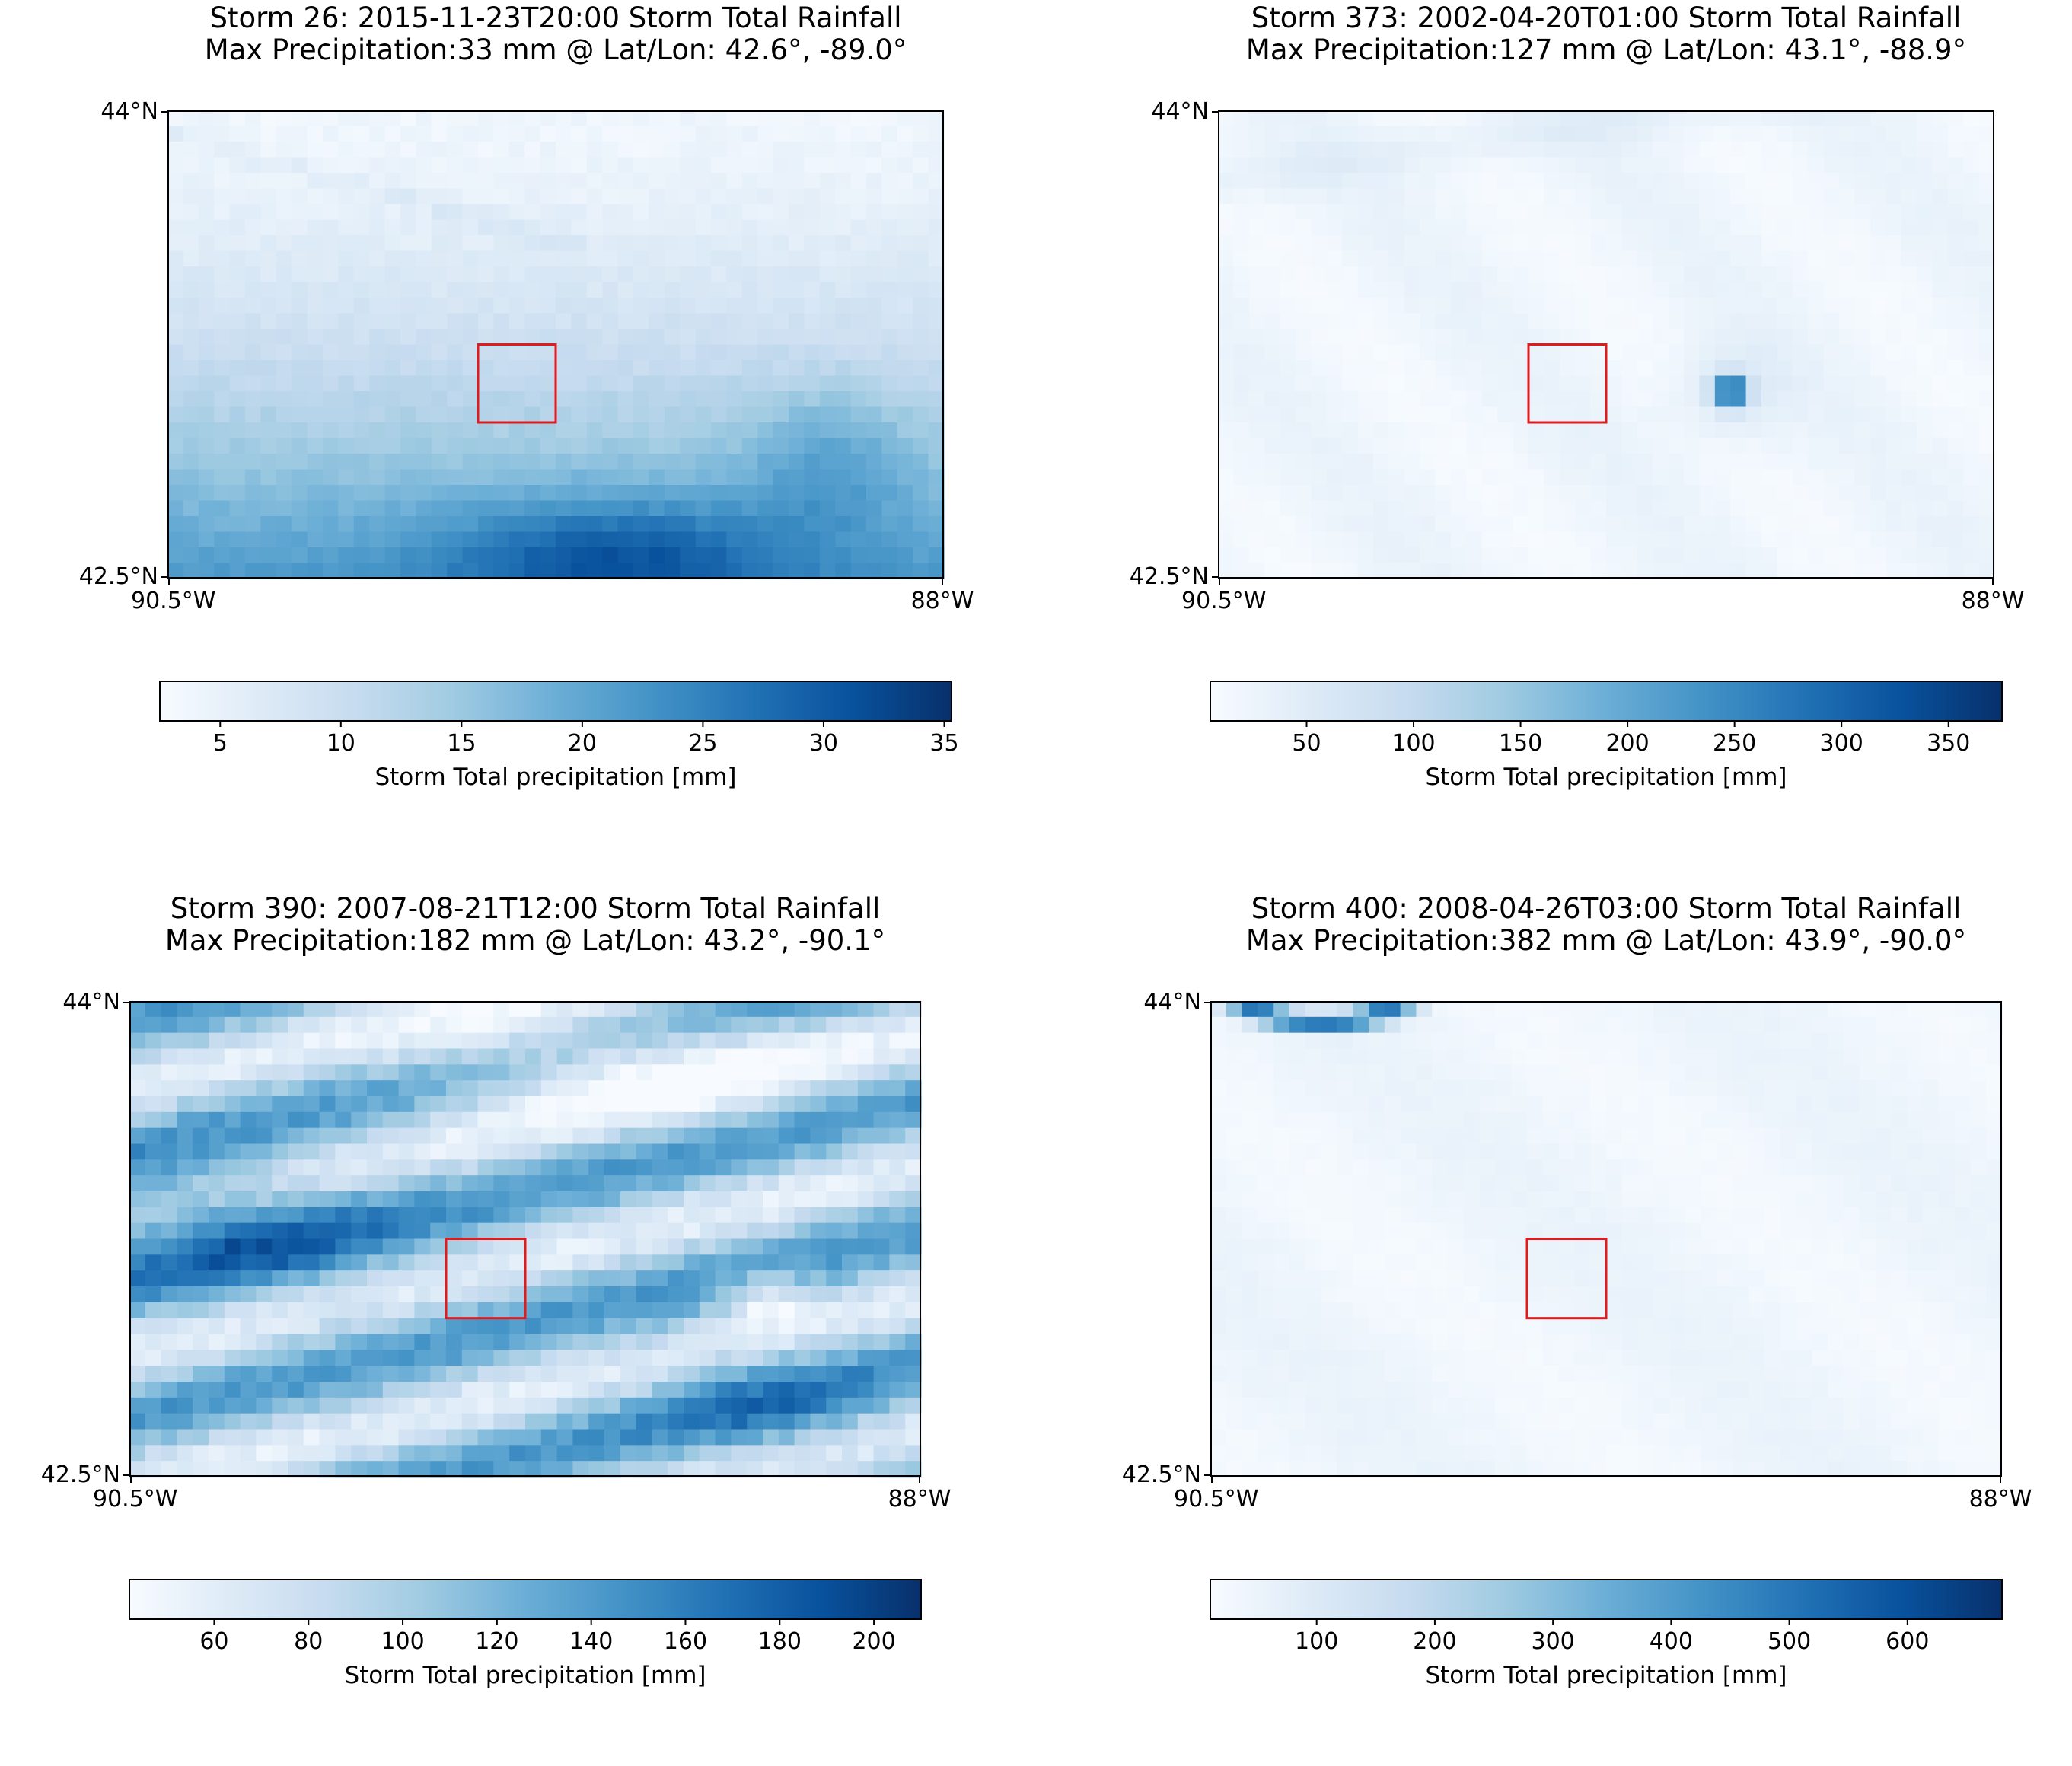 This screenshot has width=2072, height=1766. Describe the element at coordinates (461, 744) in the screenshot. I see `colorbar-tick-label: 15` at that location.